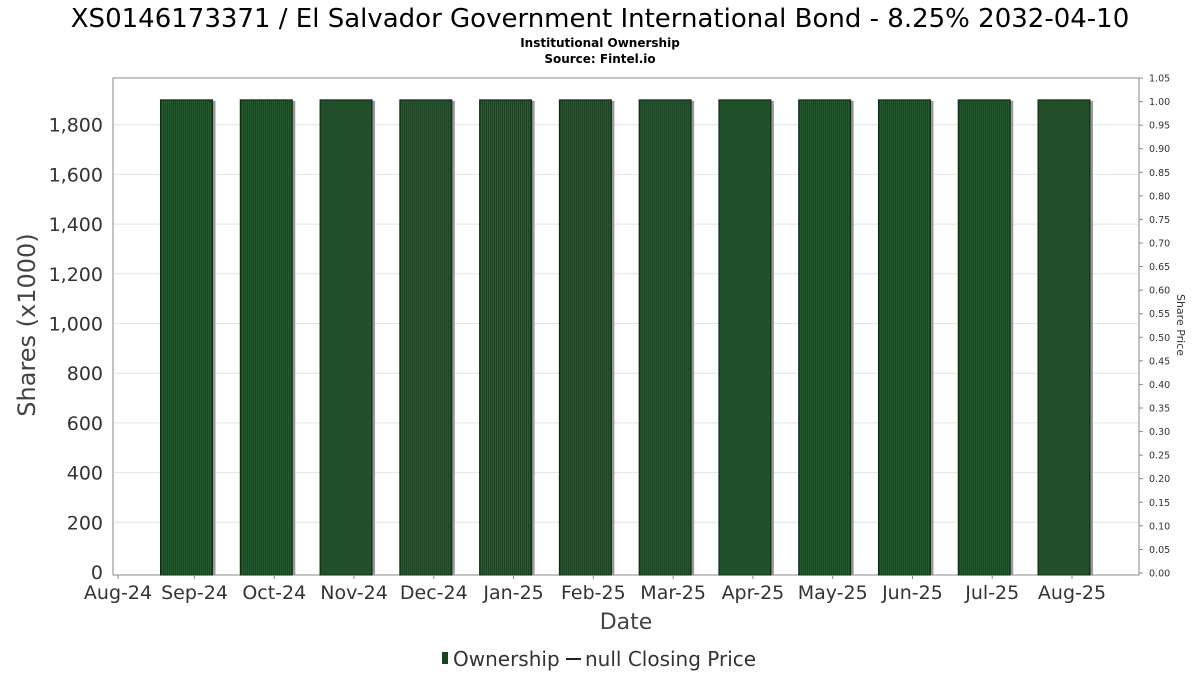  I want to click on y2-tick-label: 0.05, so click(1159, 550).